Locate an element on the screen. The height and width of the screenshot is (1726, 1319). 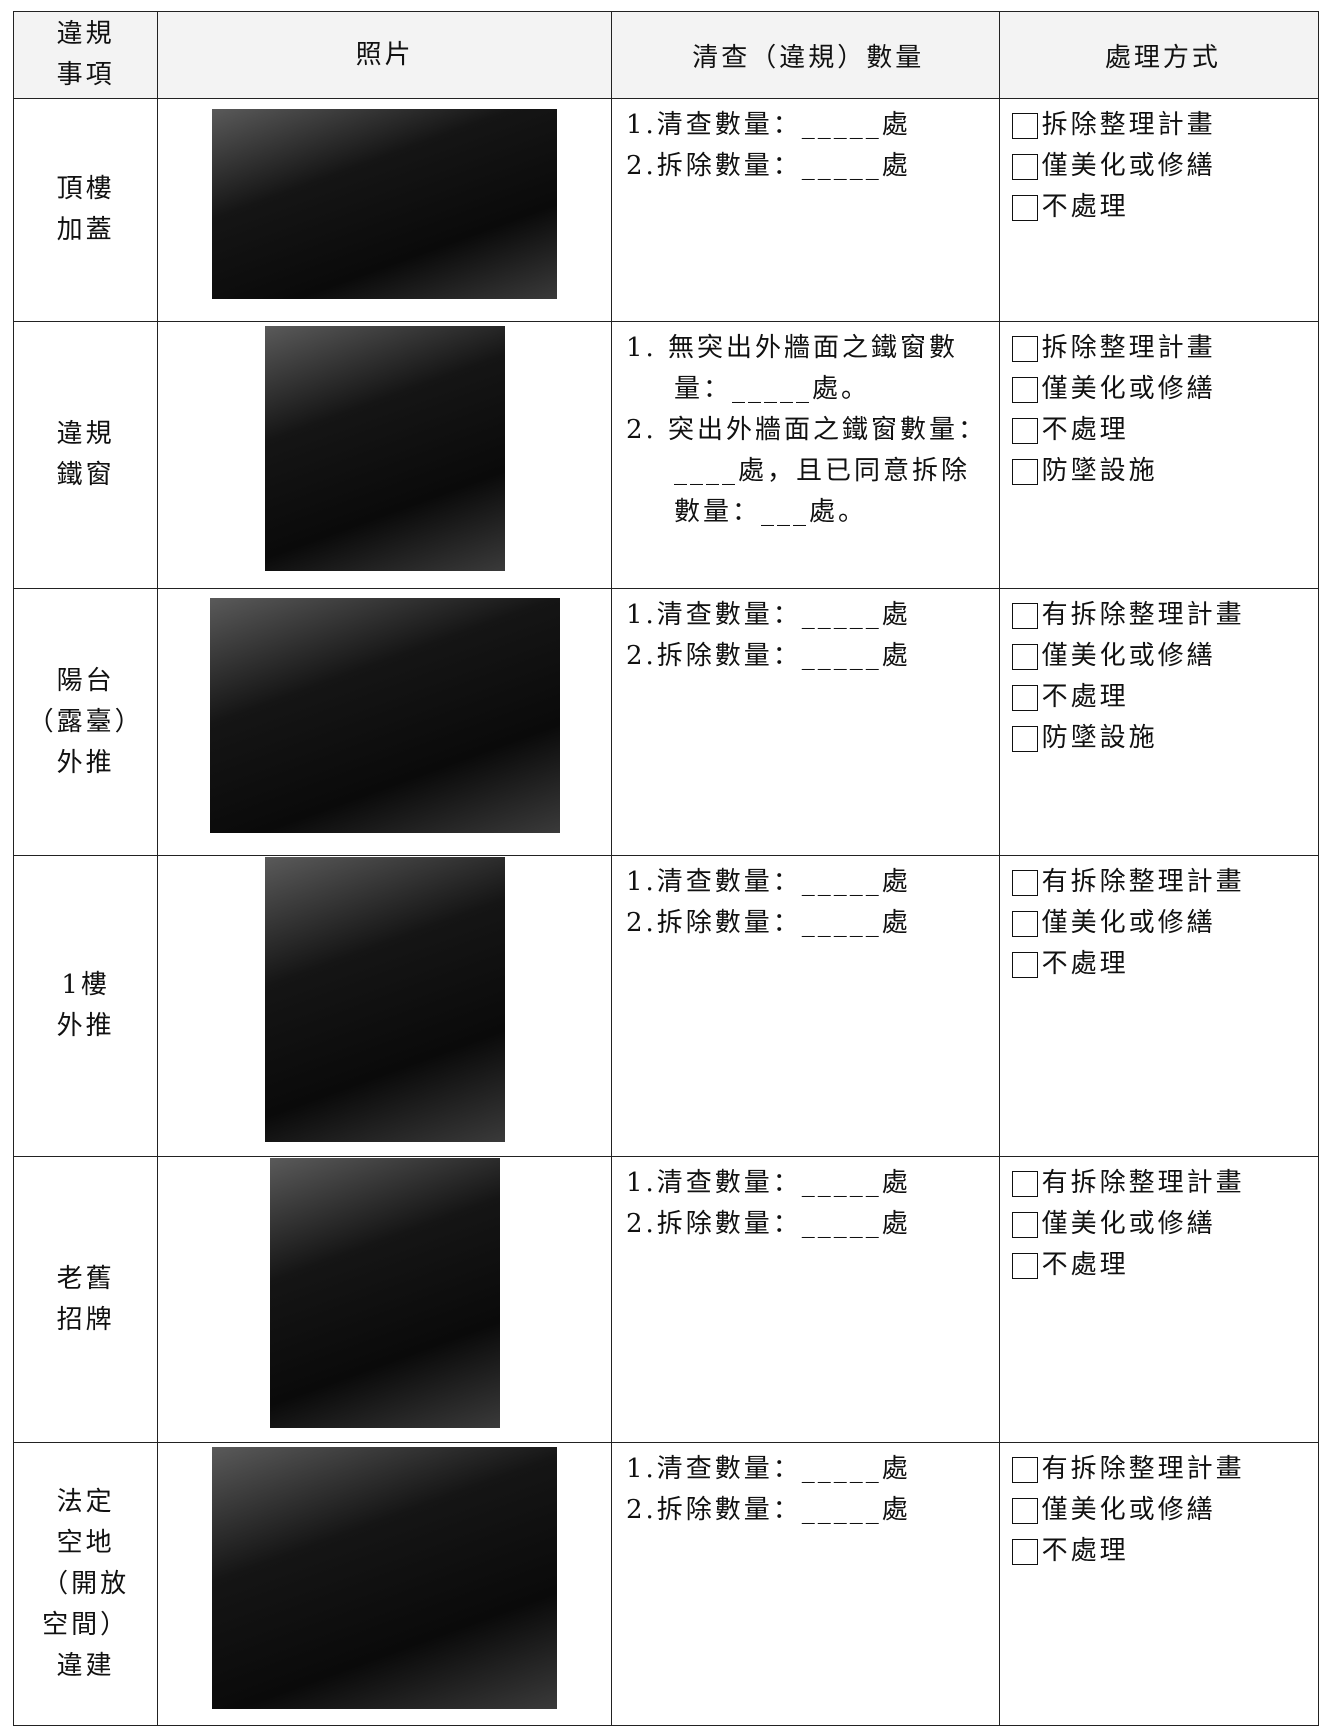
item-line: （開放 is located at coordinates (86, 1583).